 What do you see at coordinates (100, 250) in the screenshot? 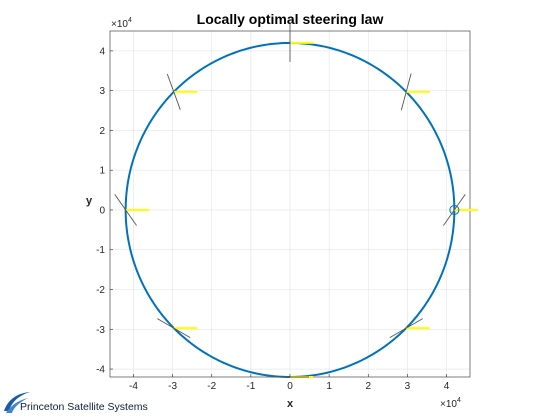
I see `y-tick-label: -1` at bounding box center [100, 250].